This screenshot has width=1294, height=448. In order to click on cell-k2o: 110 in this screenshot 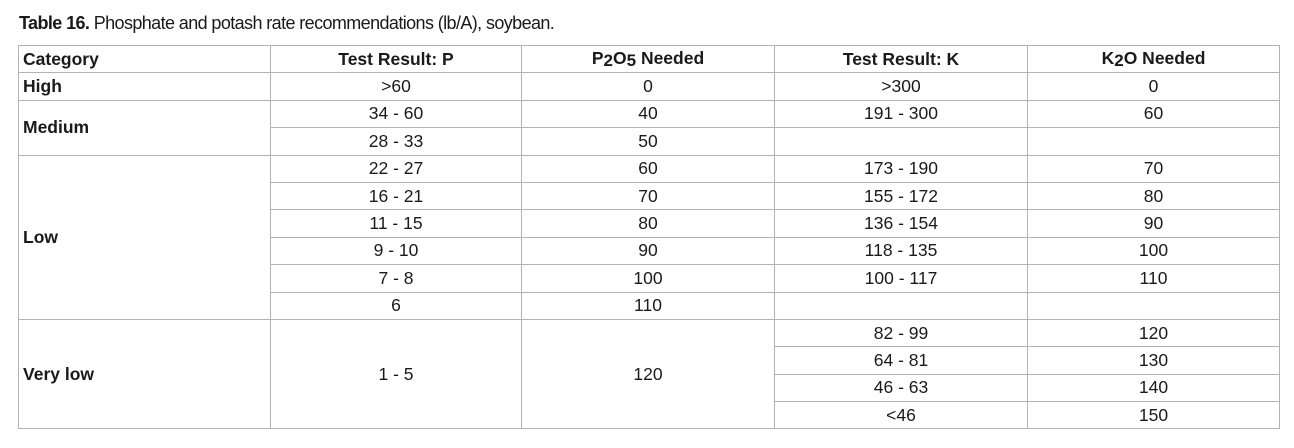, I will do `click(1153, 278)`.